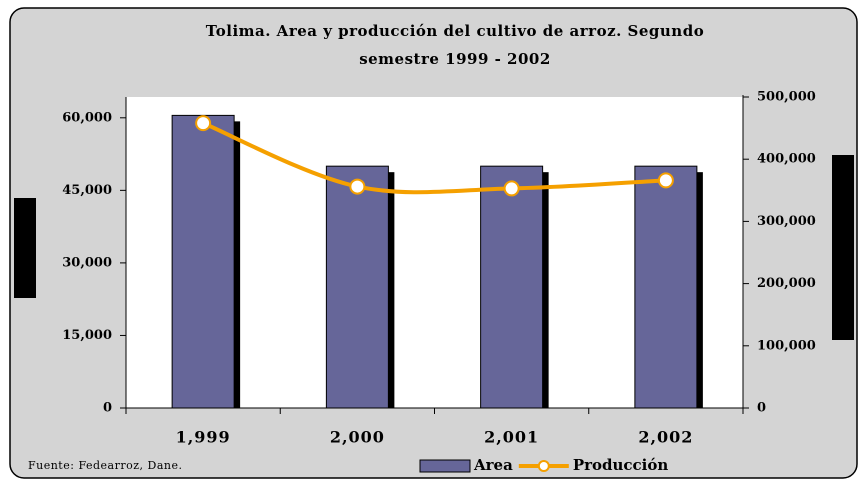 The height and width of the screenshot is (484, 867). Describe the element at coordinates (357, 437) in the screenshot. I see `x-tick-label: 2,000` at that location.